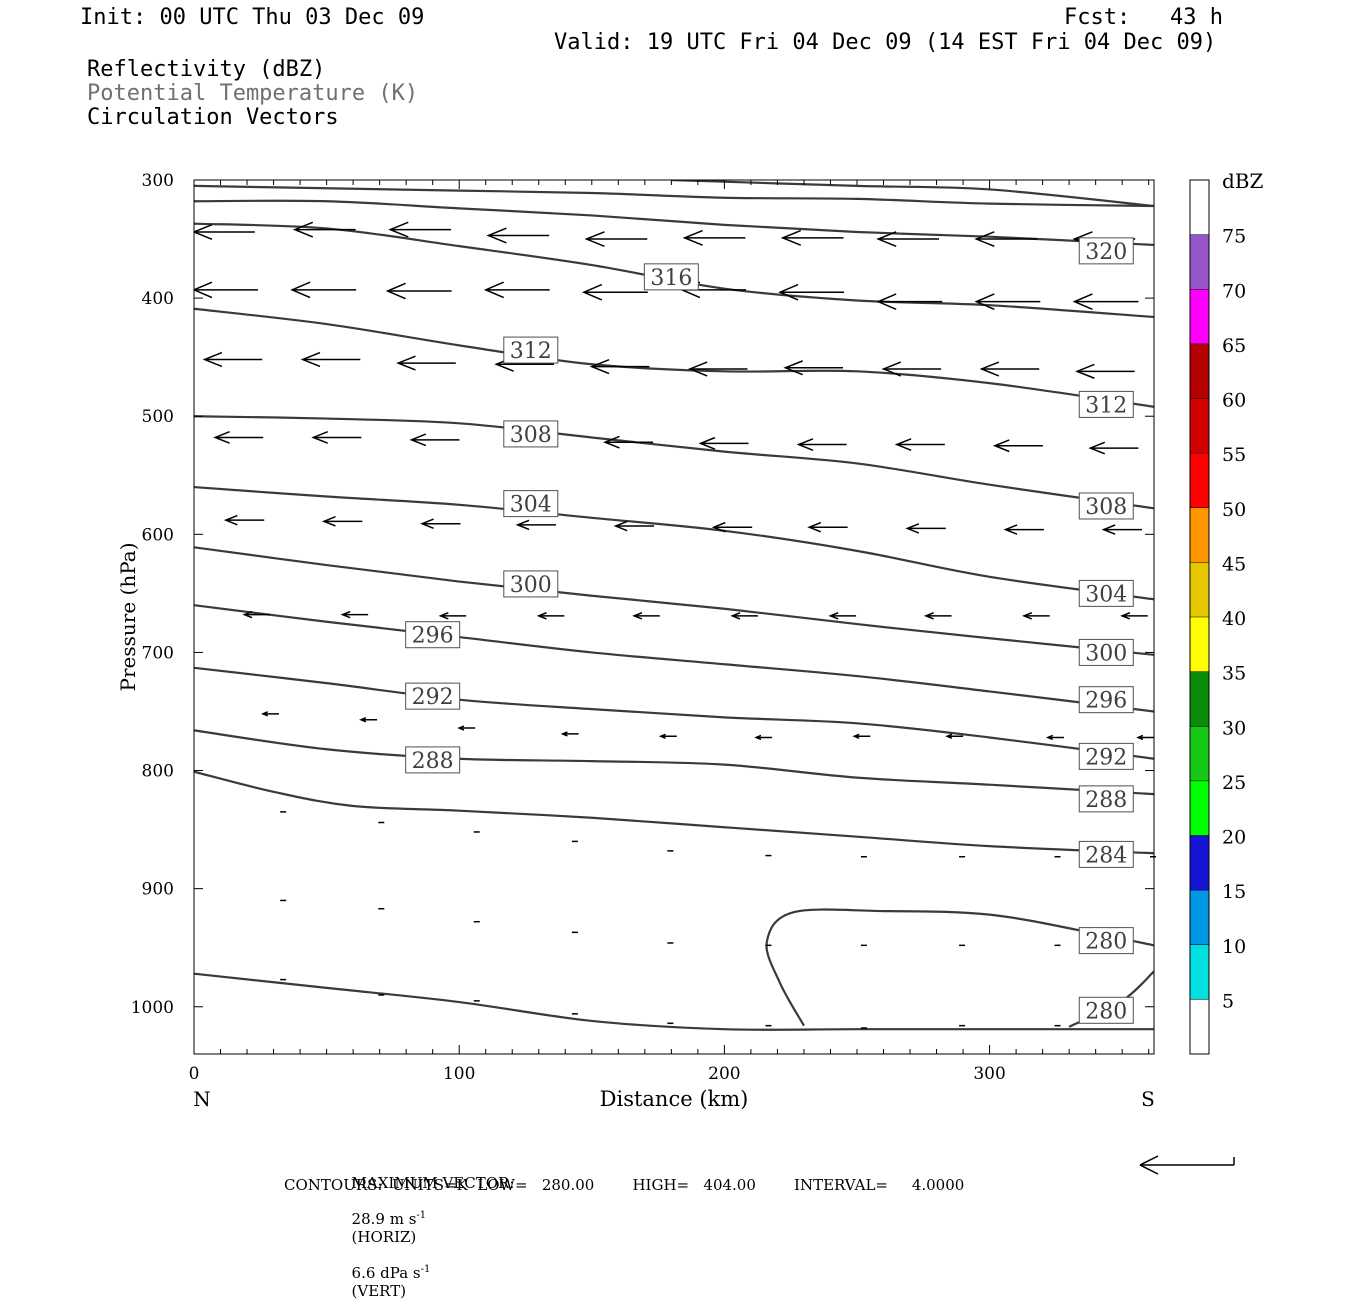 The width and height of the screenshot is (1350, 1300). Describe the element at coordinates (379, 1291) in the screenshot. I see `max-vector-vert-unit: (VERT)` at that location.